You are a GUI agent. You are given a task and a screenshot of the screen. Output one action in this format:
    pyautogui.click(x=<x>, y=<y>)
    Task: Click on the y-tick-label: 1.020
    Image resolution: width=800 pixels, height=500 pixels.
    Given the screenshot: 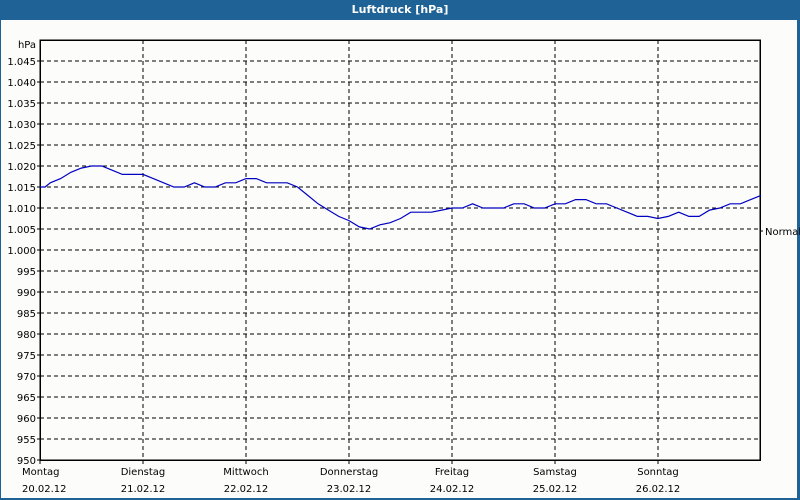 What is the action you would take?
    pyautogui.click(x=21, y=167)
    